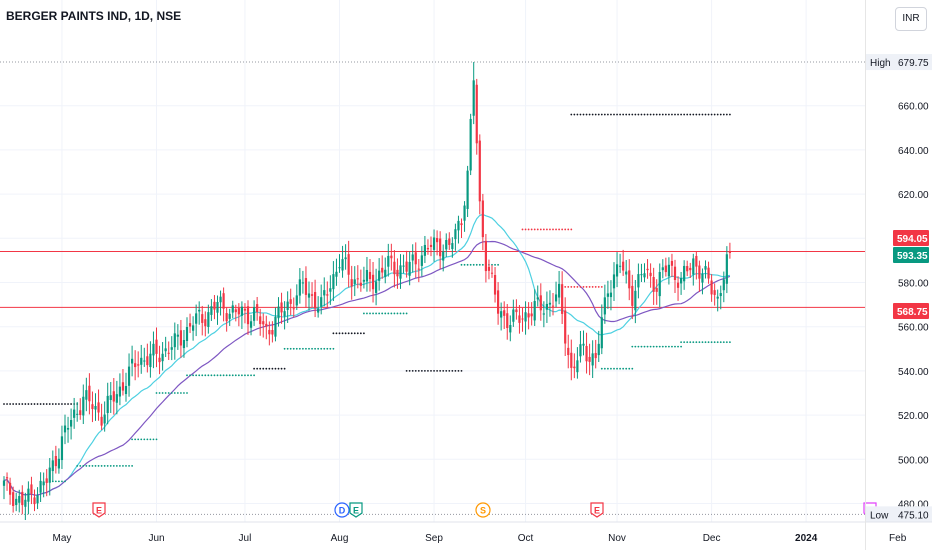  What do you see at coordinates (526, 538) in the screenshot?
I see `x-tick-label: Oct` at bounding box center [526, 538].